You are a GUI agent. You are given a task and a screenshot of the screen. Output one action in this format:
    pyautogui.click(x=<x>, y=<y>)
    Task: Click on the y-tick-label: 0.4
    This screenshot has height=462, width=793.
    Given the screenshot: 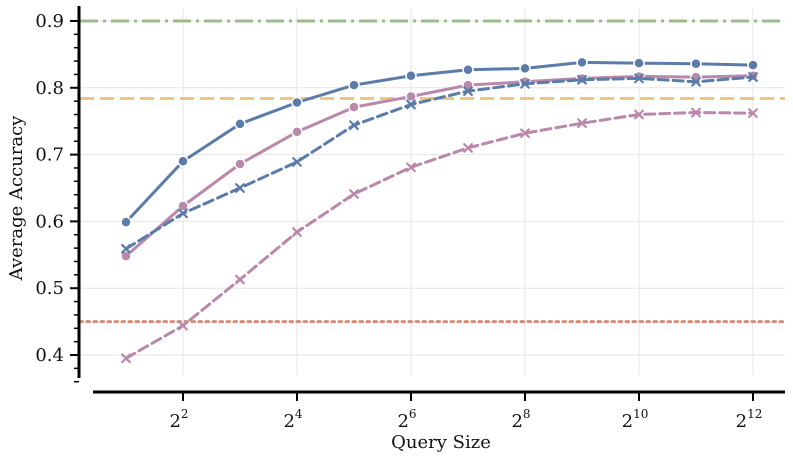 What is the action you would take?
    pyautogui.click(x=49, y=355)
    